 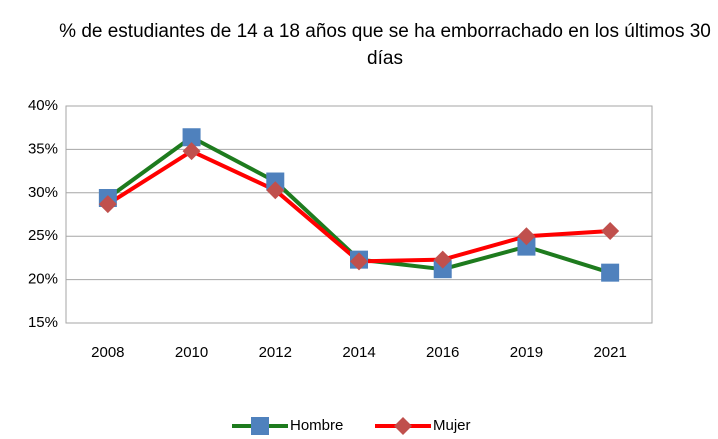 I want to click on x-tick-label: 2012, so click(x=275, y=352).